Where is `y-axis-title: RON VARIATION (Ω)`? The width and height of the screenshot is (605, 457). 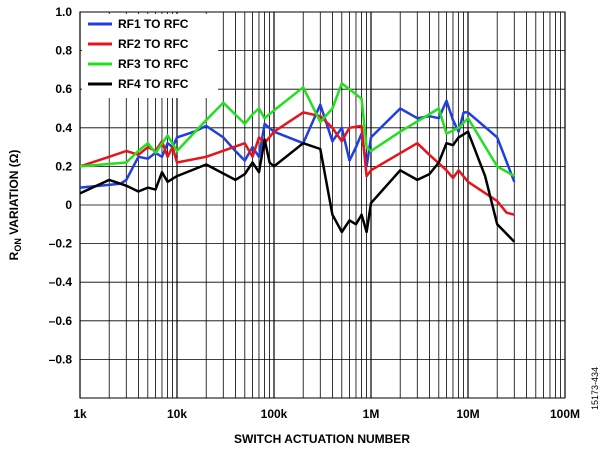
y-axis-title: RON VARIATION (Ω) is located at coordinates (15, 205).